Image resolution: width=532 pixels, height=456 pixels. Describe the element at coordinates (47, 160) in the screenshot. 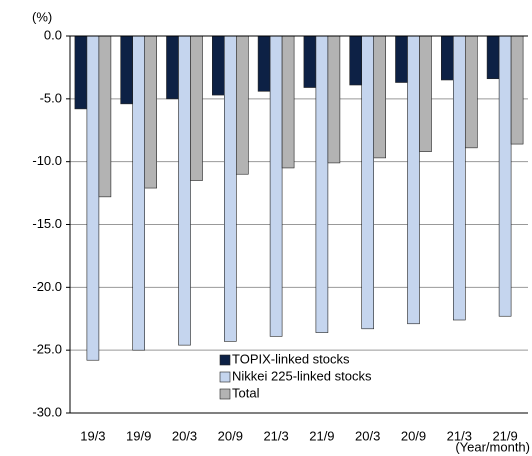

I see `y-tick-label: -10.0` at that location.